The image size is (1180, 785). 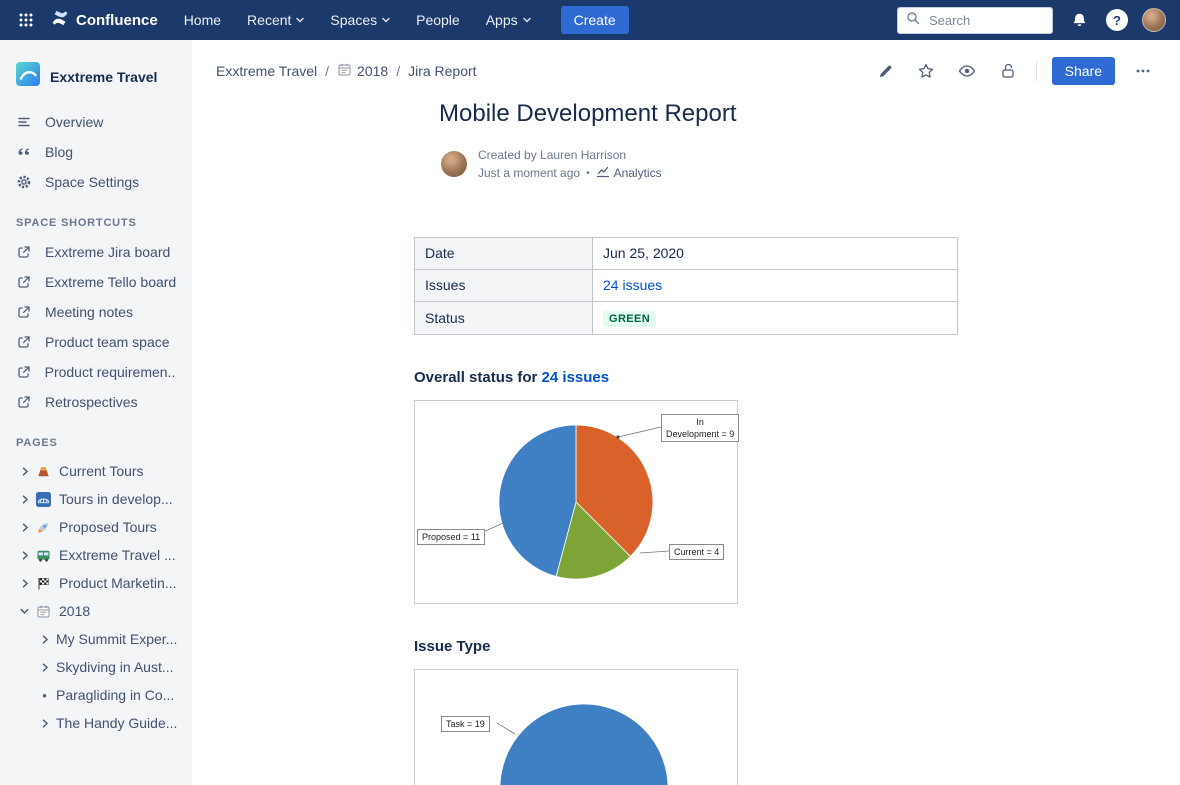 I want to click on sidebar-item-overview: Overview, so click(x=96, y=122).